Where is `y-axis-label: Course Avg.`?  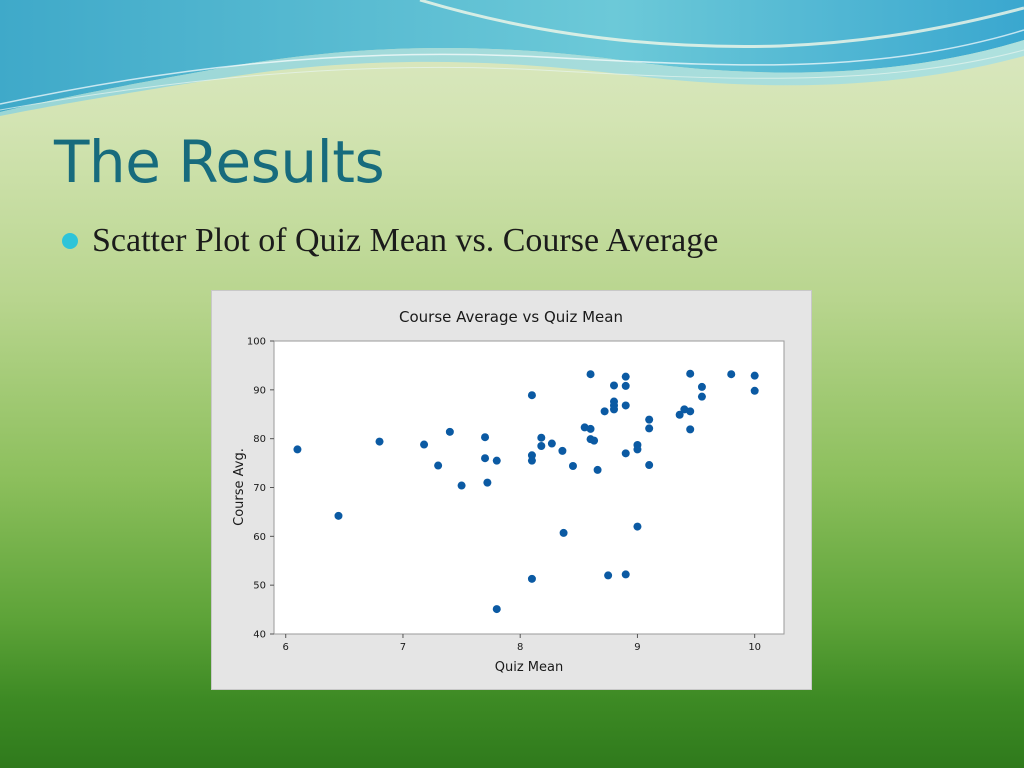
y-axis-label: Course Avg. is located at coordinates (239, 487).